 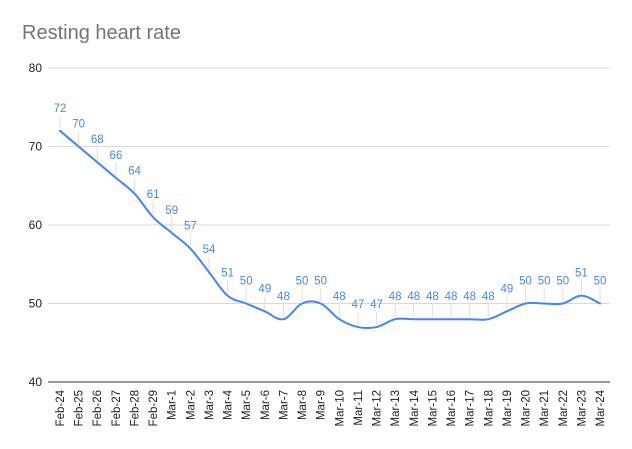 I want to click on x-tick-label: Mar-20, so click(x=527, y=408).